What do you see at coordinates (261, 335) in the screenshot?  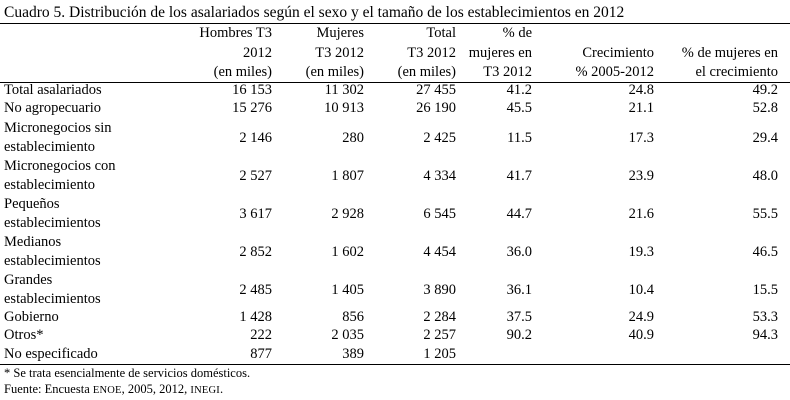 I see `cell-hombres: 222` at bounding box center [261, 335].